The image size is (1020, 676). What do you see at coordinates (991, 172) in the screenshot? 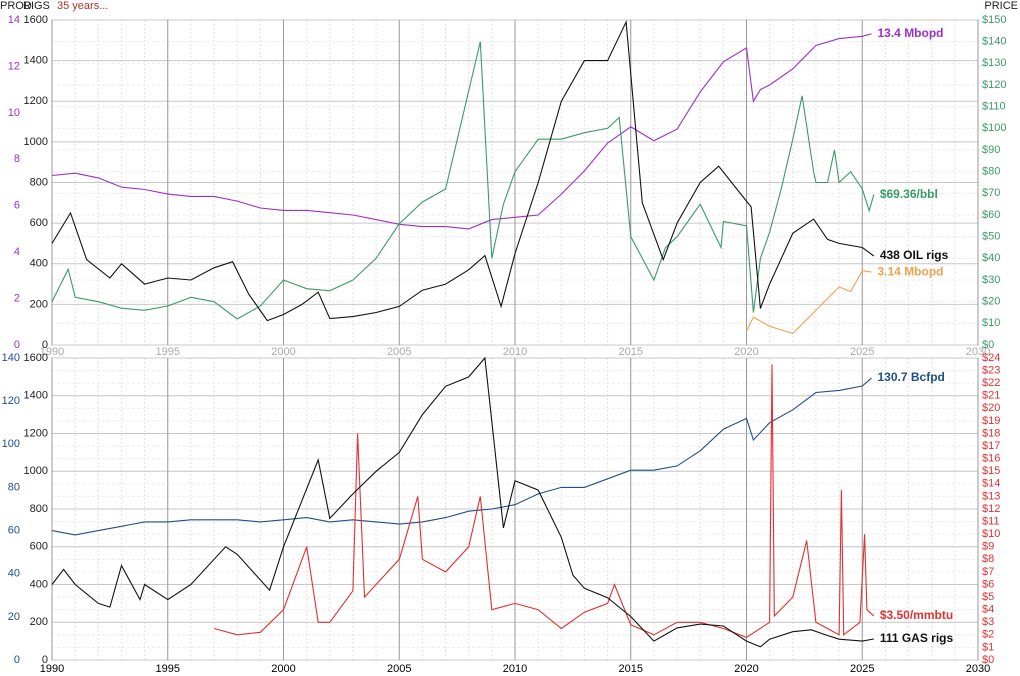
I see `y2-tick-label: $80` at bounding box center [991, 172].